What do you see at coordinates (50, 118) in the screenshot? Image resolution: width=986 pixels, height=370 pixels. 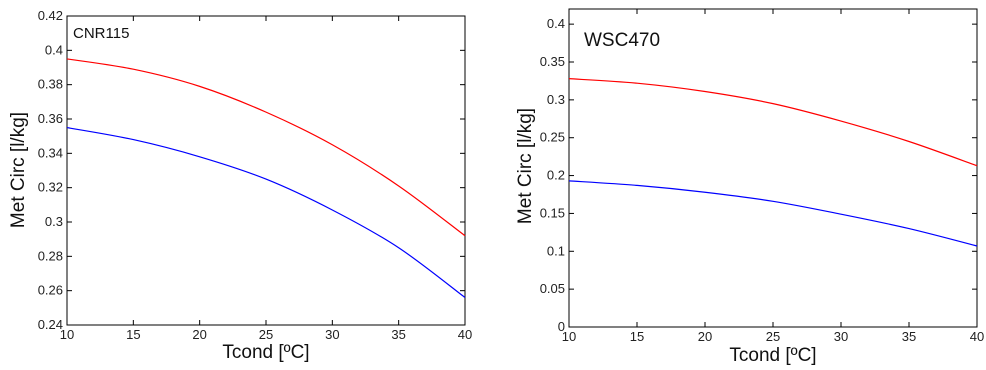 I see `y-tick-label: 0.36` at bounding box center [50, 118].